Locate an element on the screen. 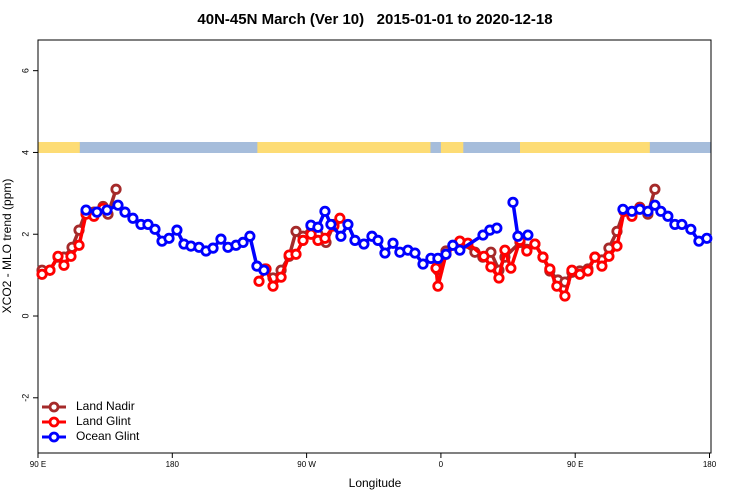  y-tick-label: 4 is located at coordinates (25, 152).